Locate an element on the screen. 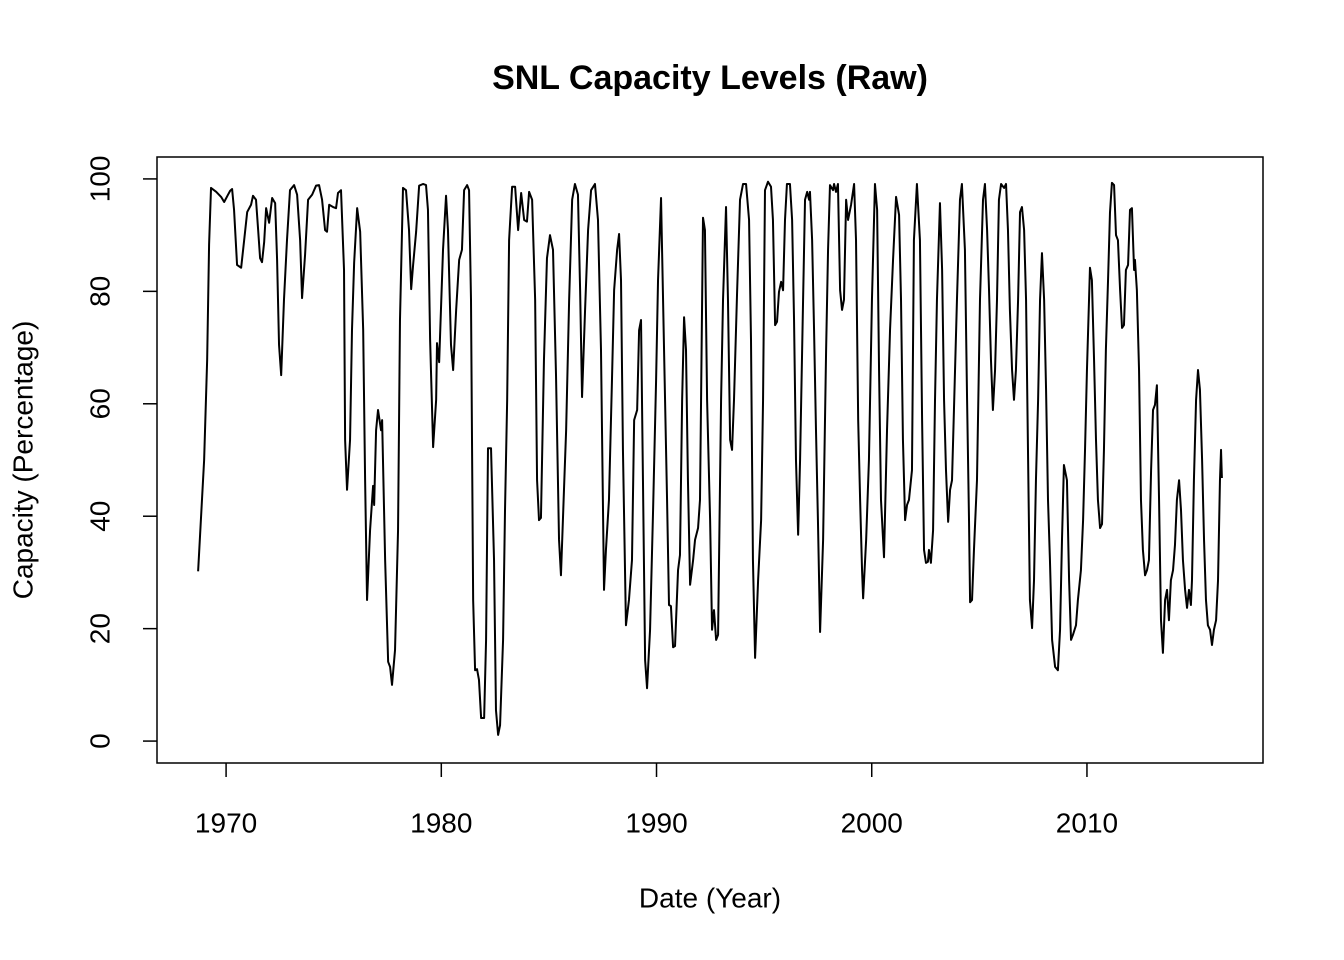 The height and width of the screenshot is (960, 1344). x-tick-label: 1970 is located at coordinates (226, 822).